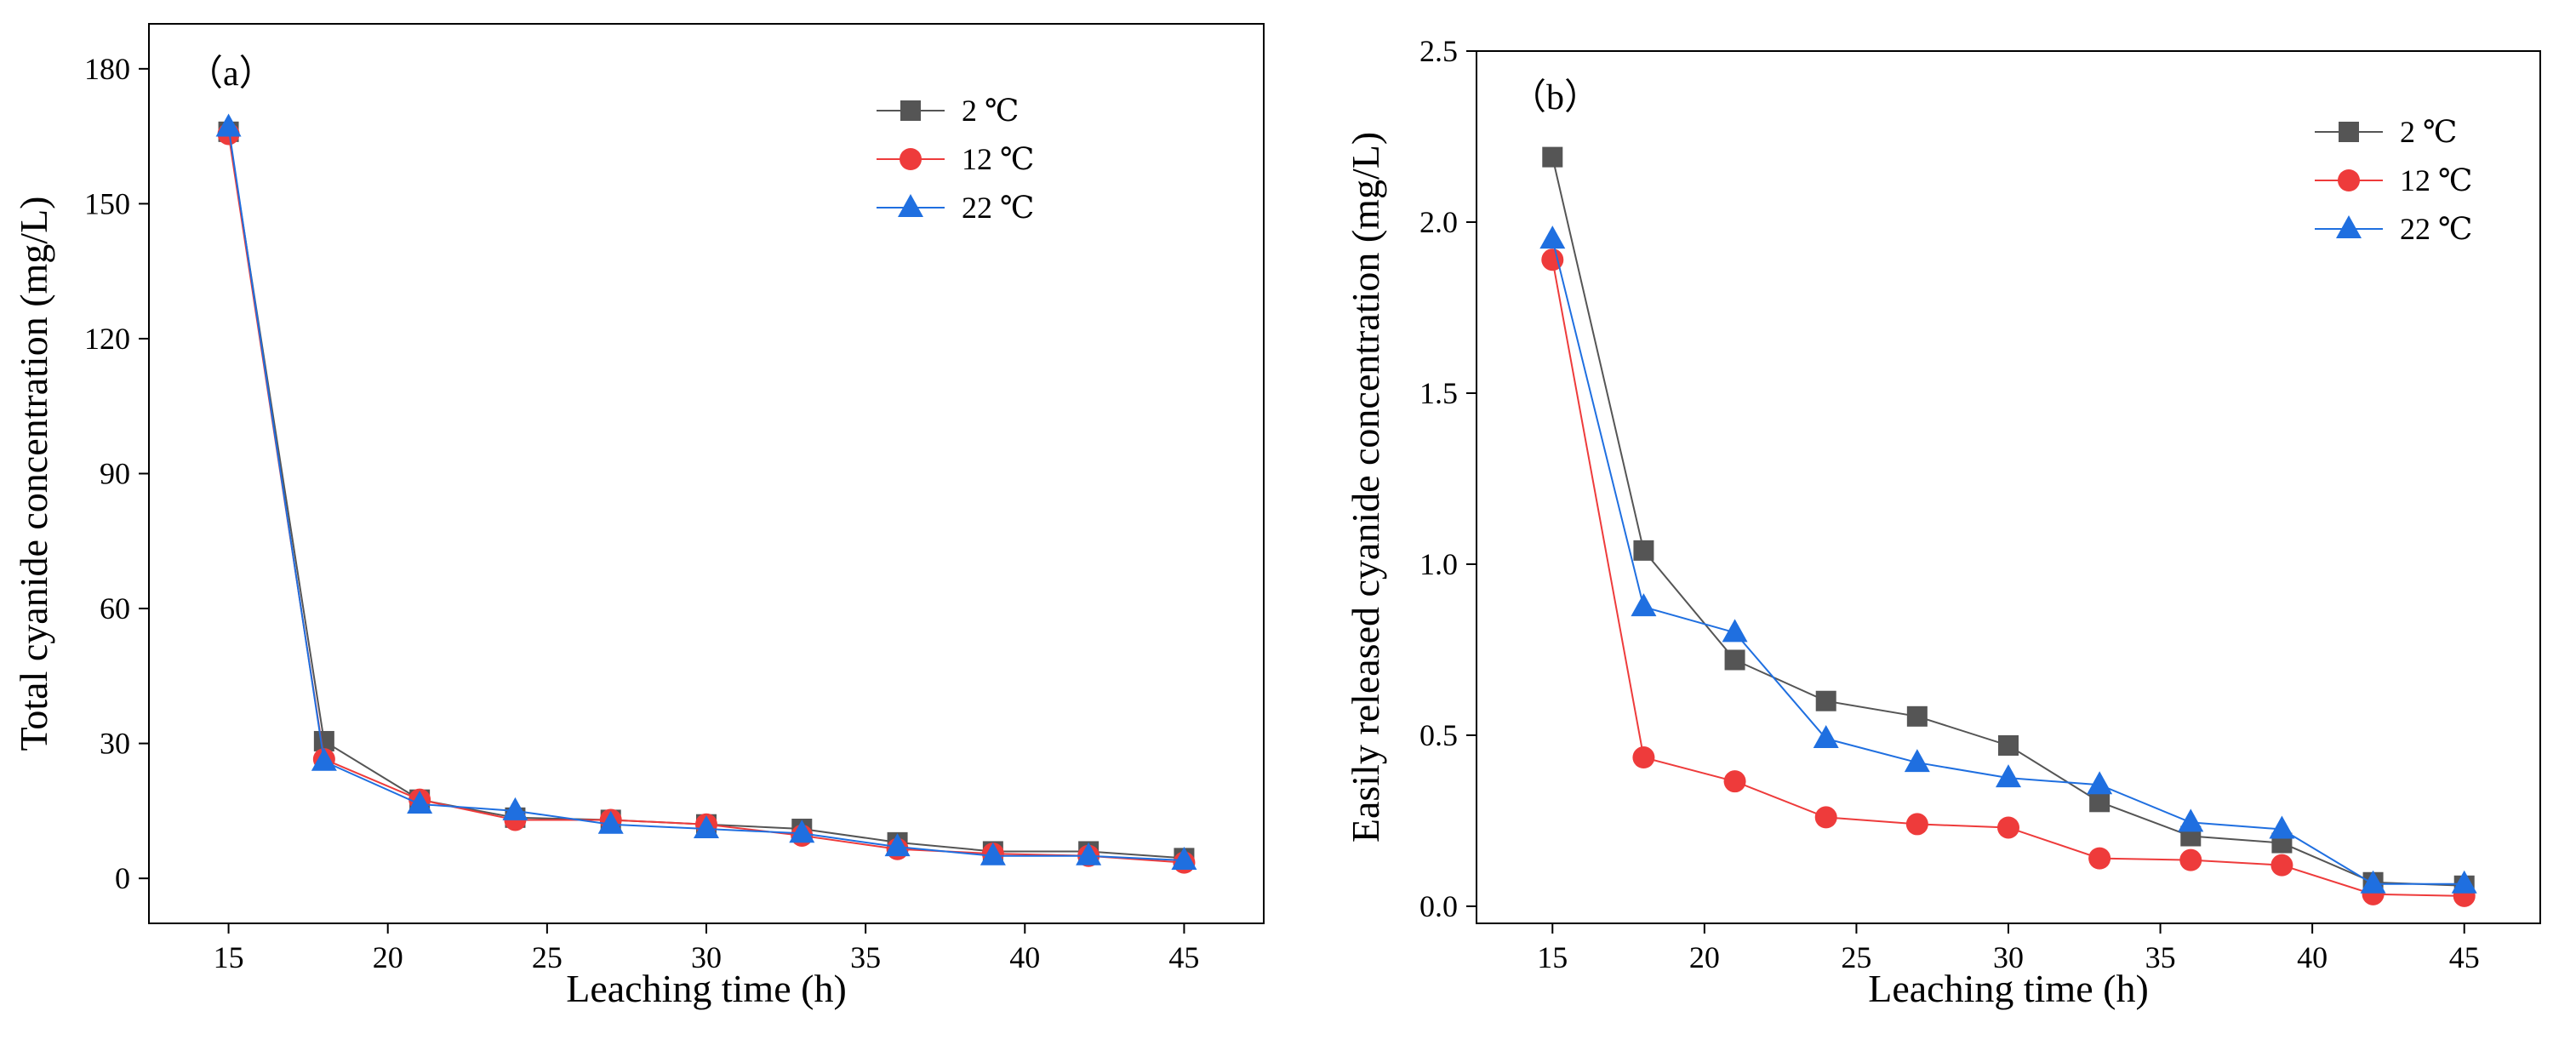 The image size is (2576, 1051). I want to click on y-tick-label: 120, so click(107, 339).